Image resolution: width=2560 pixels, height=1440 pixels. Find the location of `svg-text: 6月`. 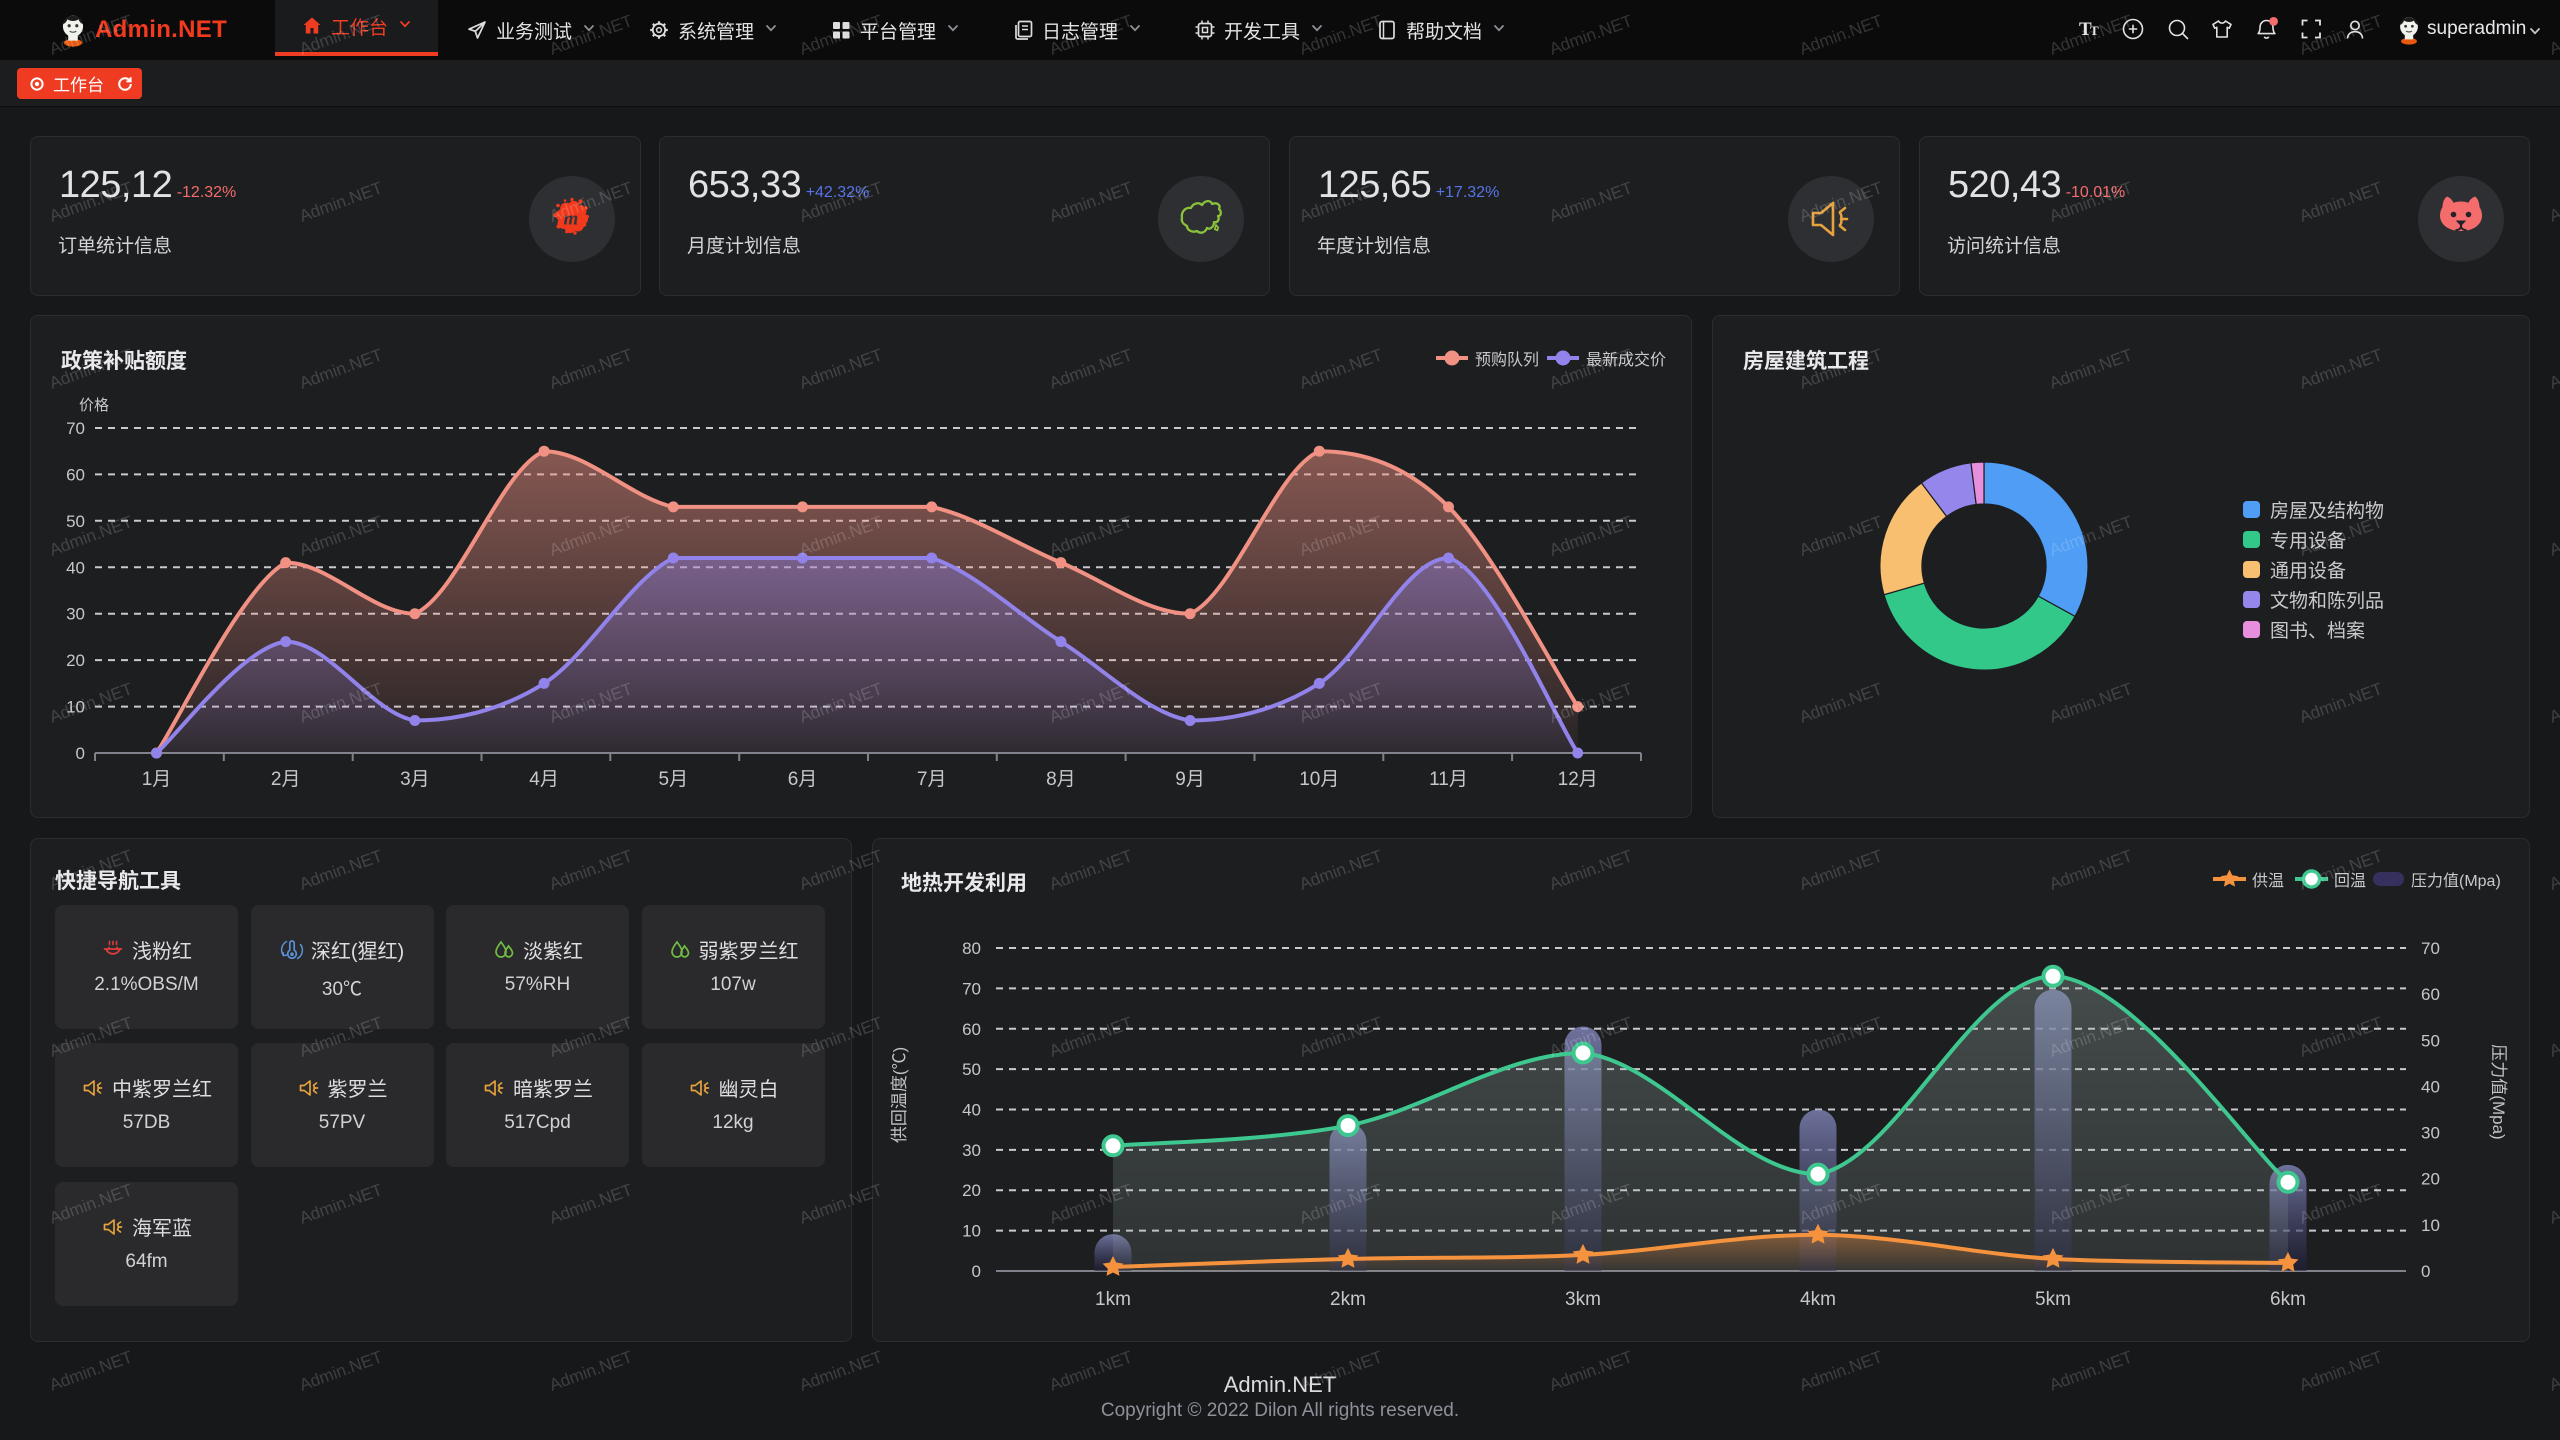

svg-text: 6月 is located at coordinates (803, 779).